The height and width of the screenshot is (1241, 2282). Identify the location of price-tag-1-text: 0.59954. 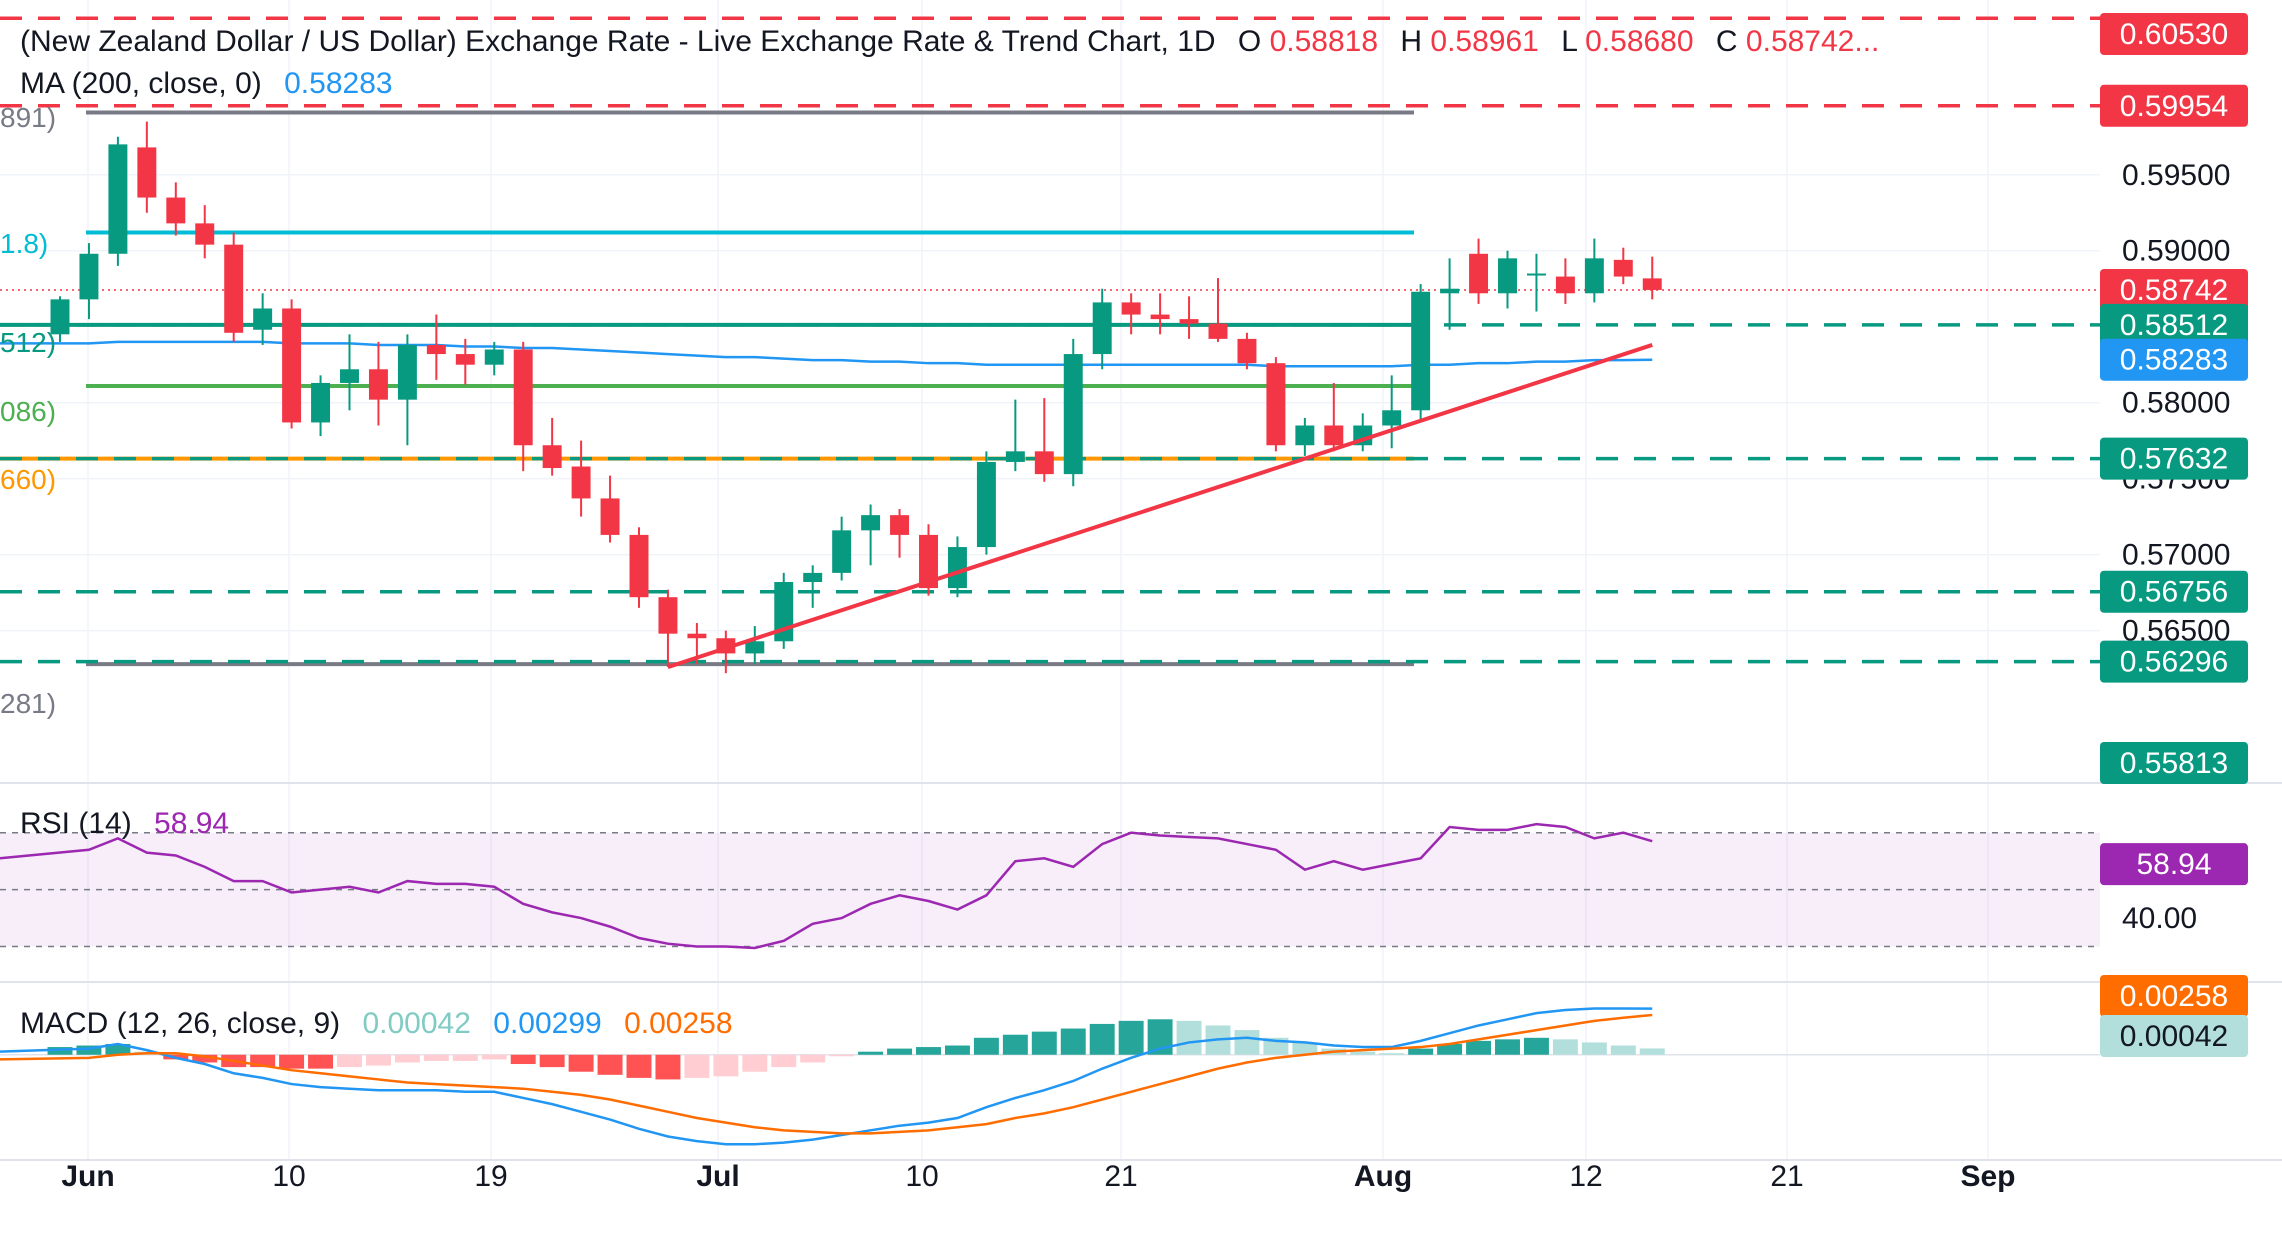
(2174, 106).